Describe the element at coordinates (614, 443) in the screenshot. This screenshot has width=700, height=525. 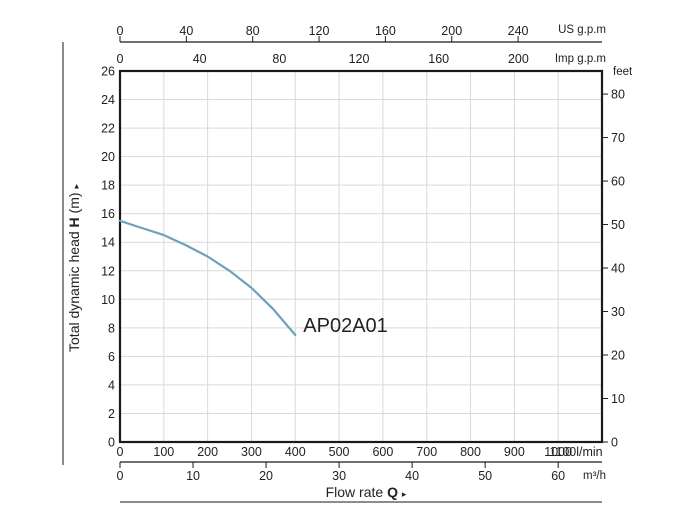
I see `y-tick-label-feet: 0` at that location.